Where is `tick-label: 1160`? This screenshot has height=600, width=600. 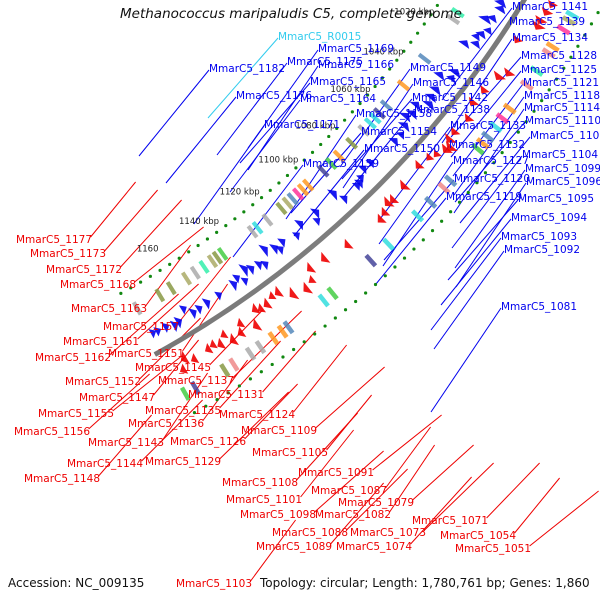 tick-label: 1160 is located at coordinates (148, 250).